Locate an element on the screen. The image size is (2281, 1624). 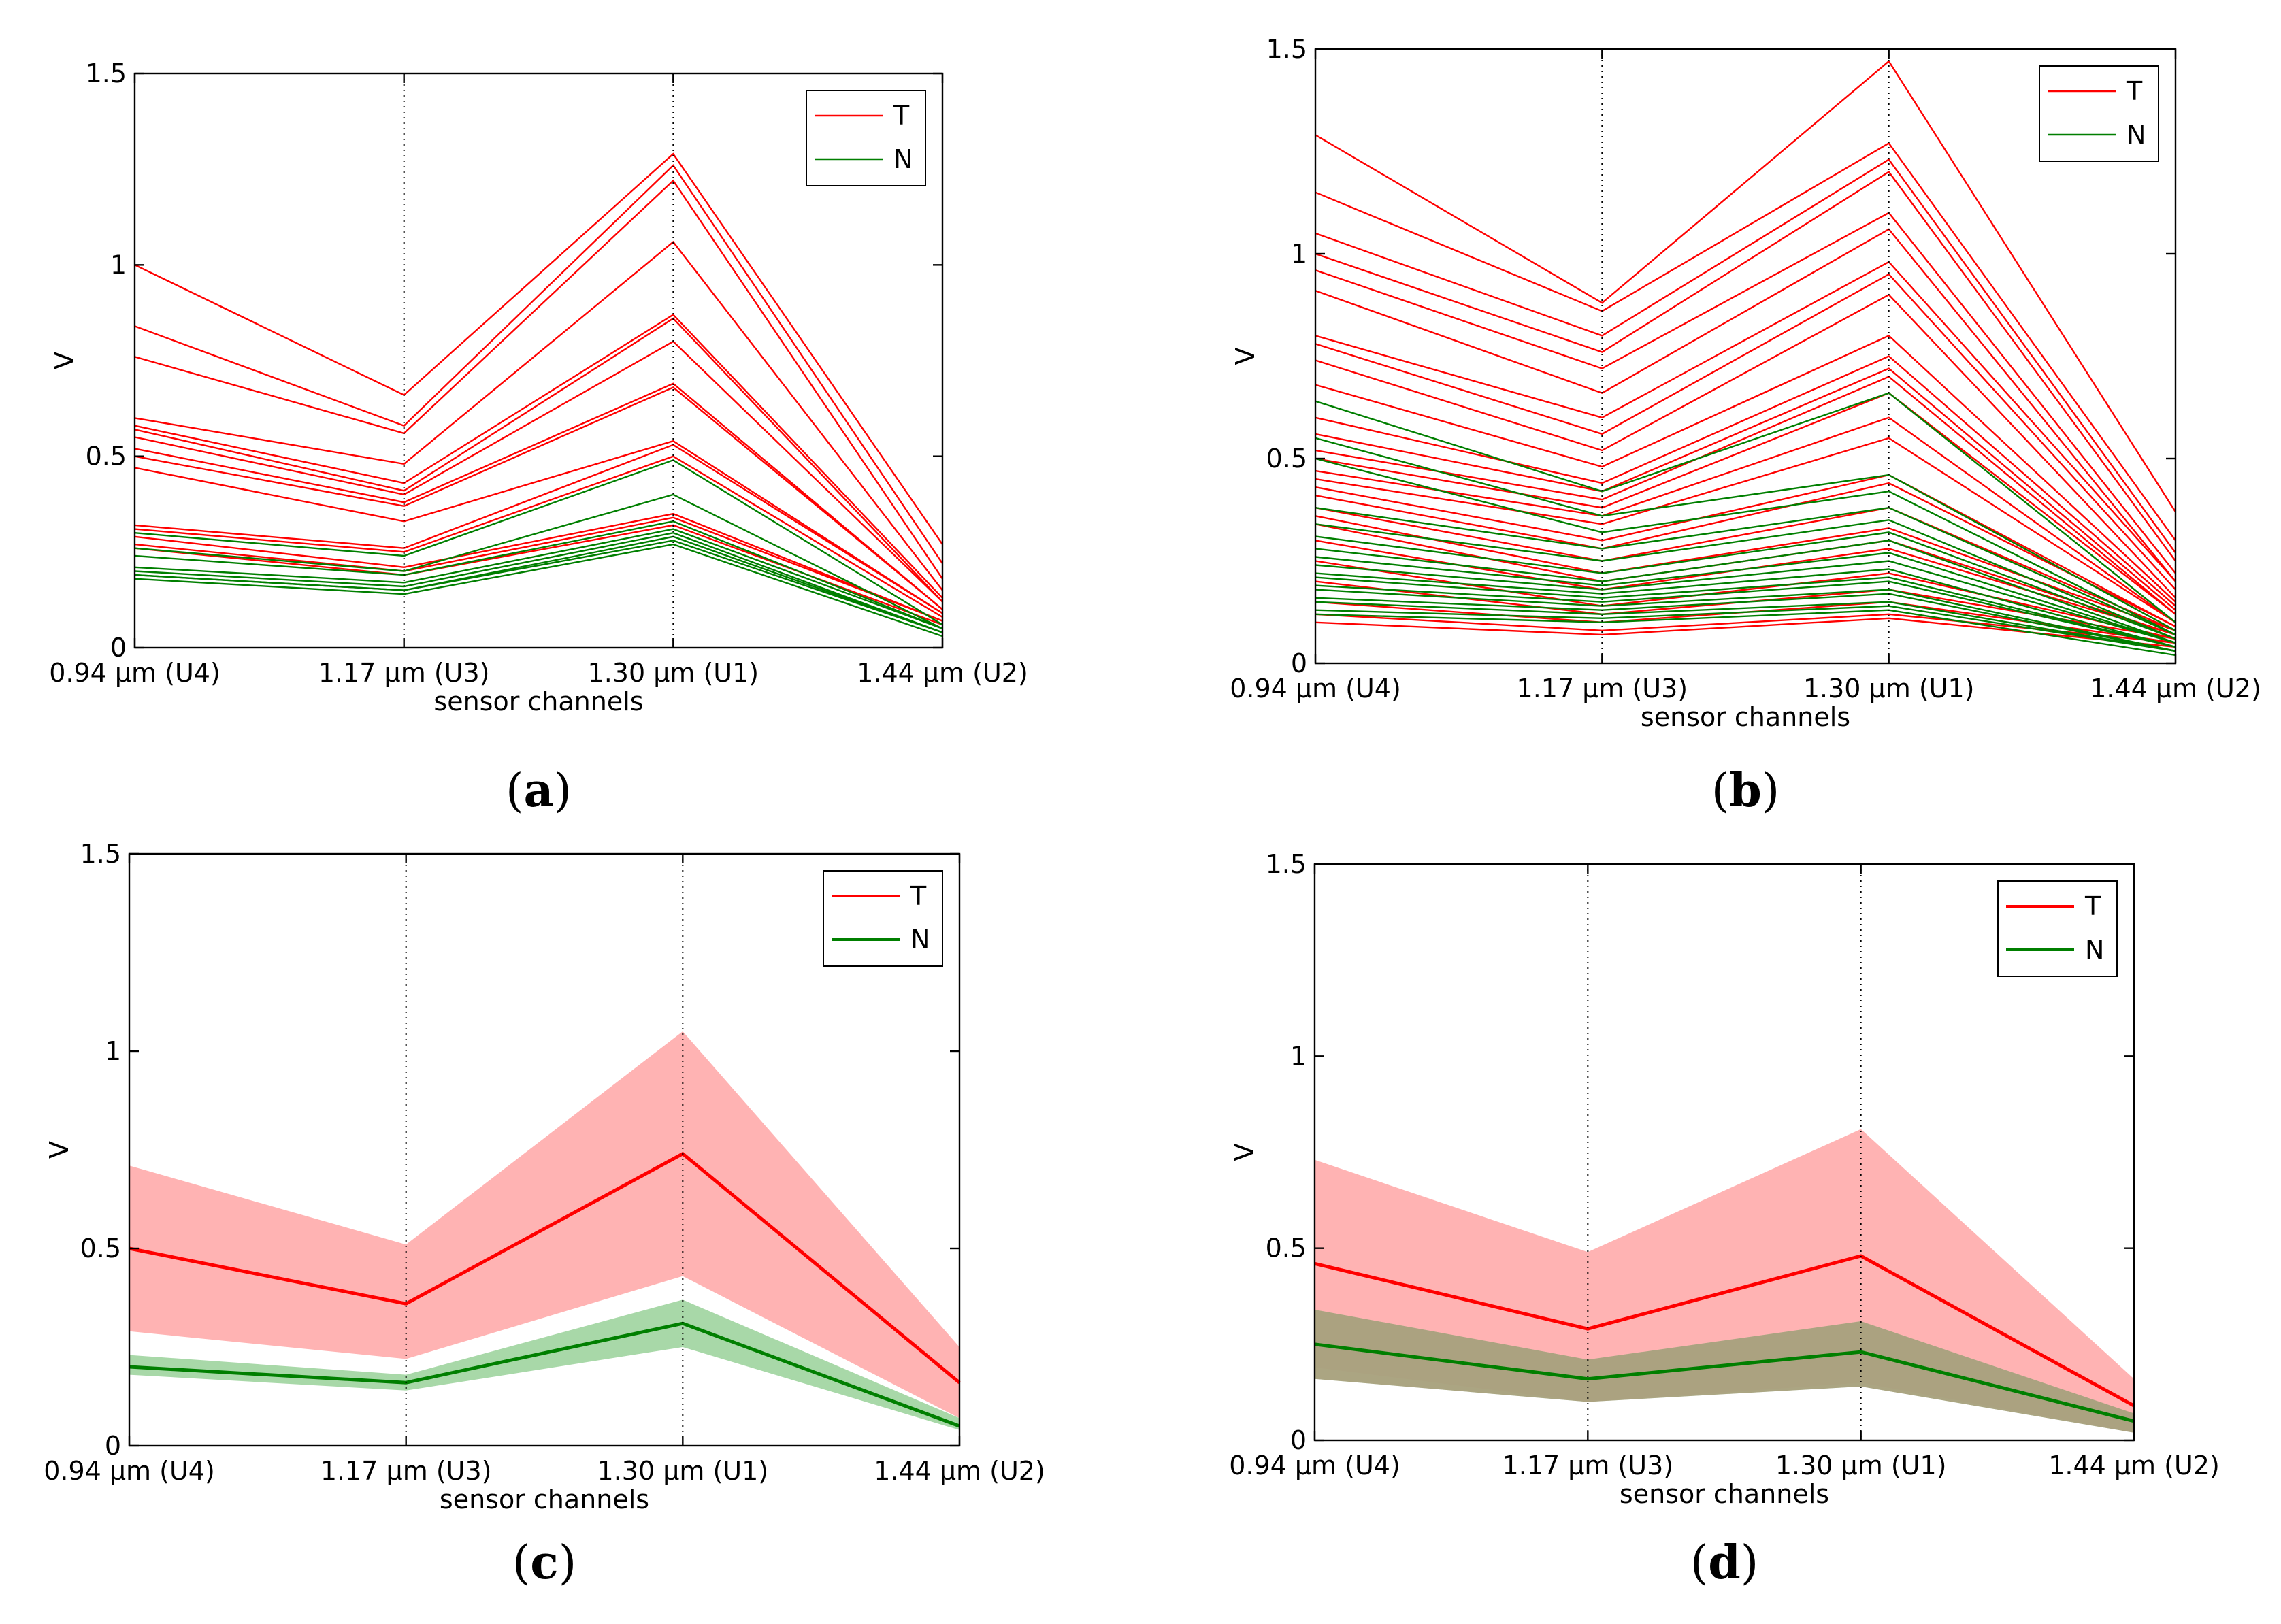
panel-label: (d) is located at coordinates (1725, 1563).